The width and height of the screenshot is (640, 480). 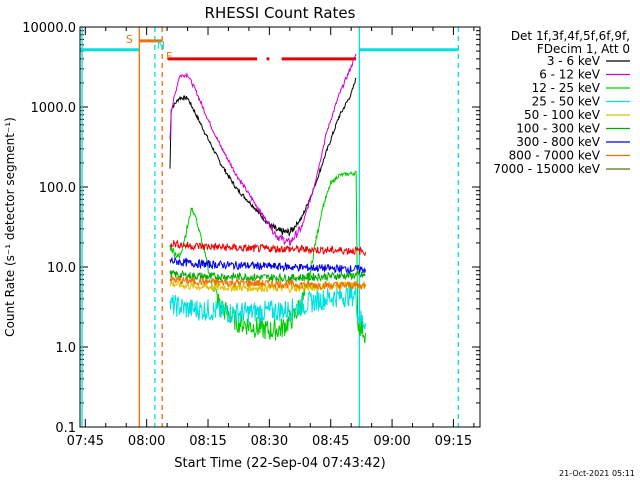 What do you see at coordinates (330, 441) in the screenshot?
I see `x-tick-label: 08:45` at bounding box center [330, 441].